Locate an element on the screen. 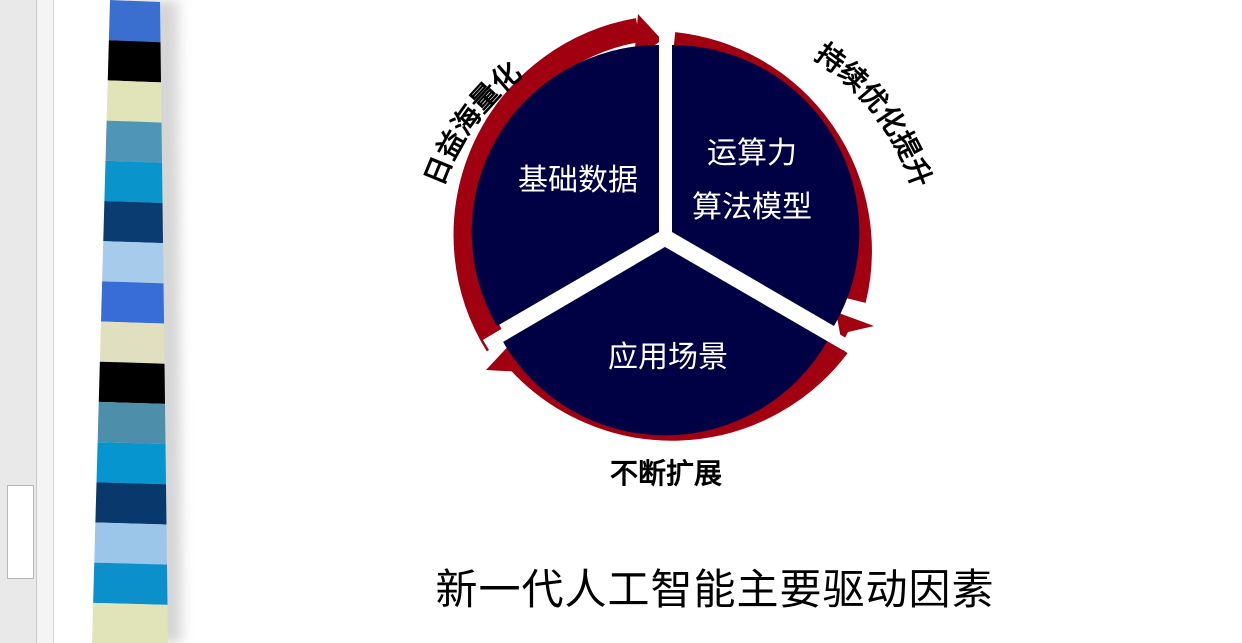 This screenshot has height=643, width=1242. sector-top-left is located at coordinates (565, 185).